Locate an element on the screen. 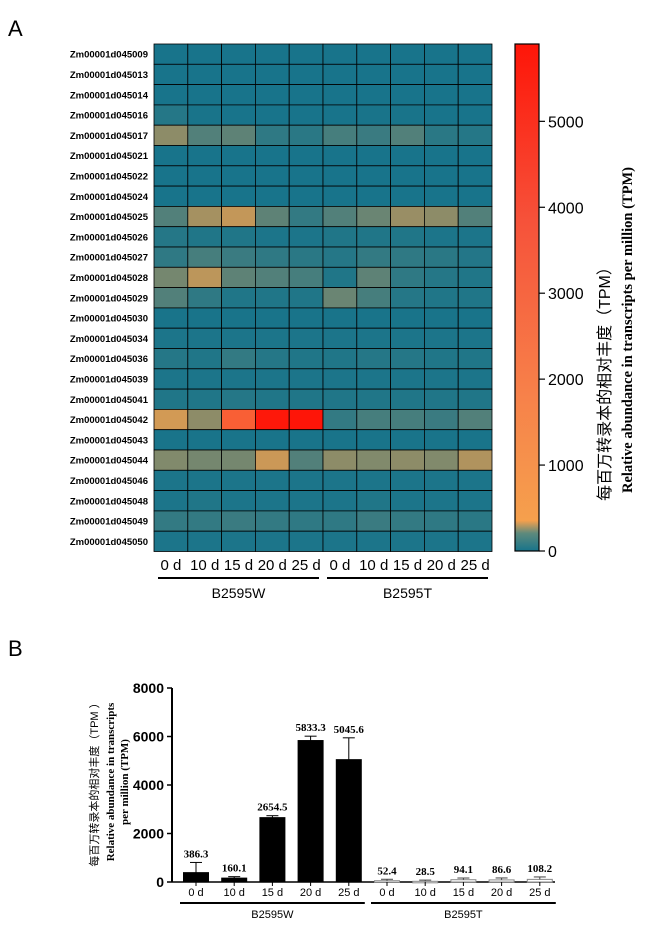  heatmap-row-label: Zm00001d045044 is located at coordinates (109, 461).